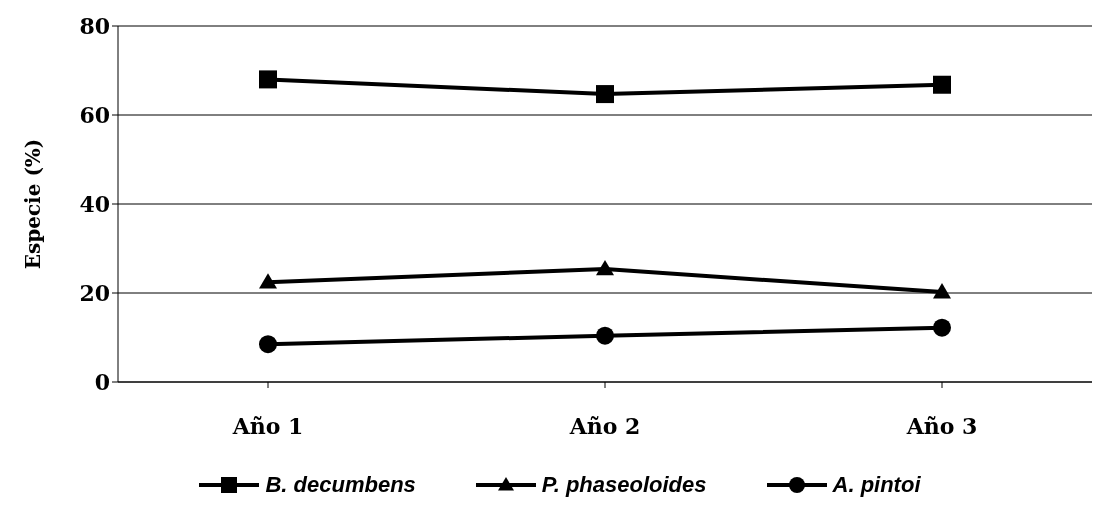 The image size is (1110, 516). Describe the element at coordinates (33, 204) in the screenshot. I see `y-axis-title: Especie (%)` at that location.